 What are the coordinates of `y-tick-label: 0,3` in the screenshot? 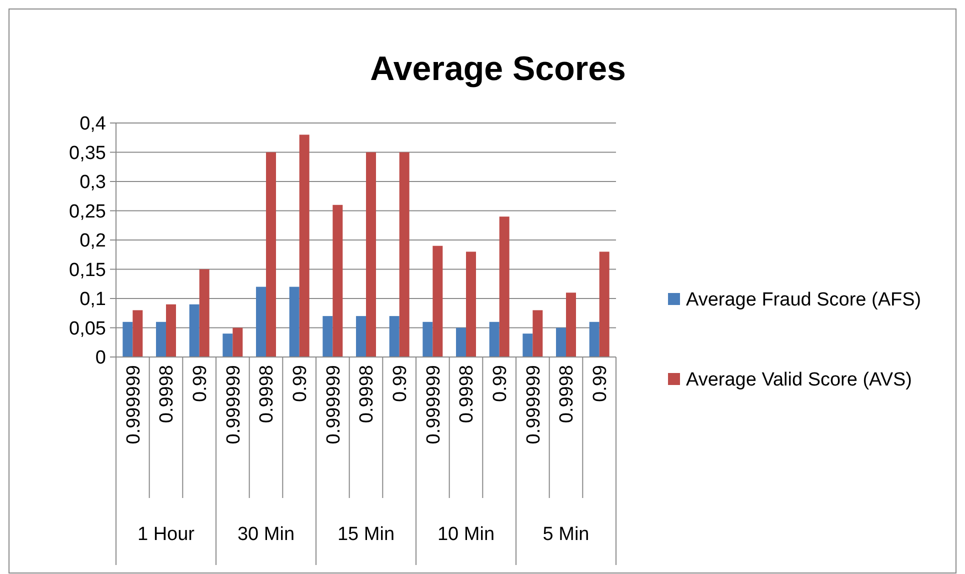 It's located at (93, 183).